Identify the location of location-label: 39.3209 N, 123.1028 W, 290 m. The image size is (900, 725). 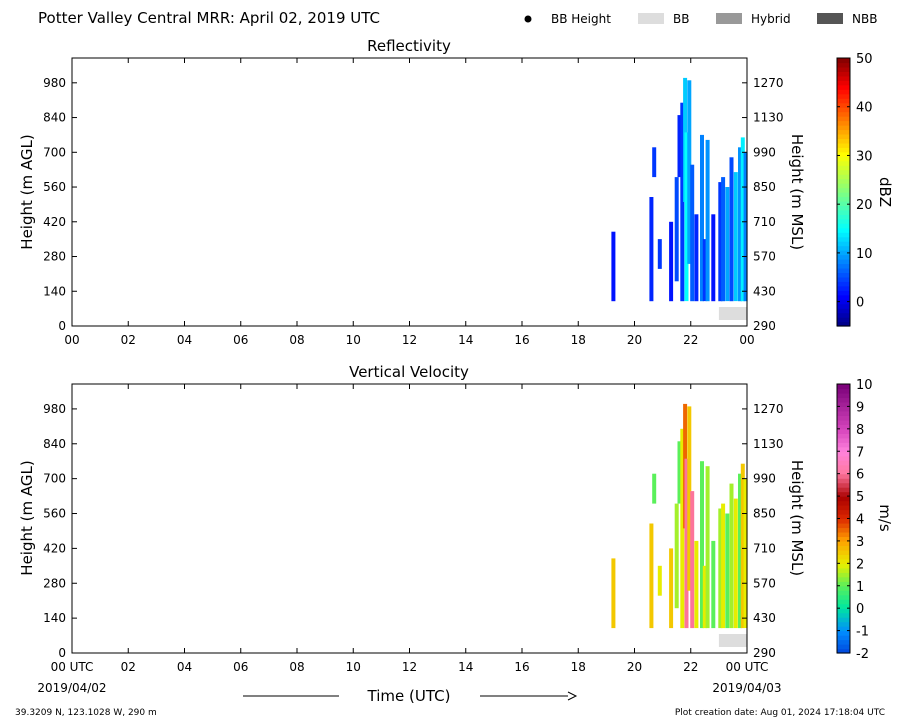
(86, 713).